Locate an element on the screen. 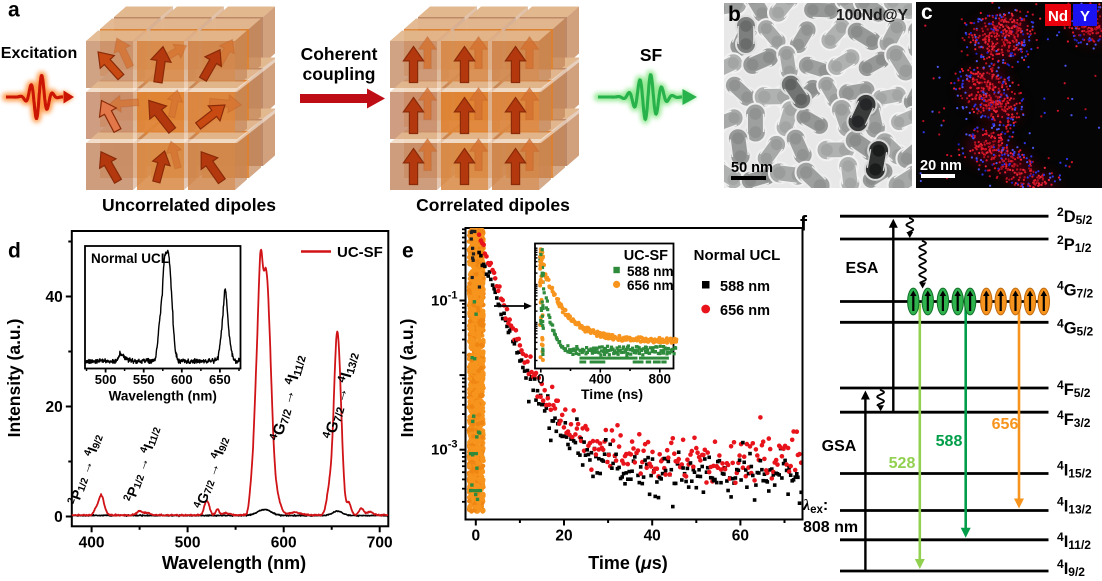  svg-text: Y is located at coordinates (1085, 16).